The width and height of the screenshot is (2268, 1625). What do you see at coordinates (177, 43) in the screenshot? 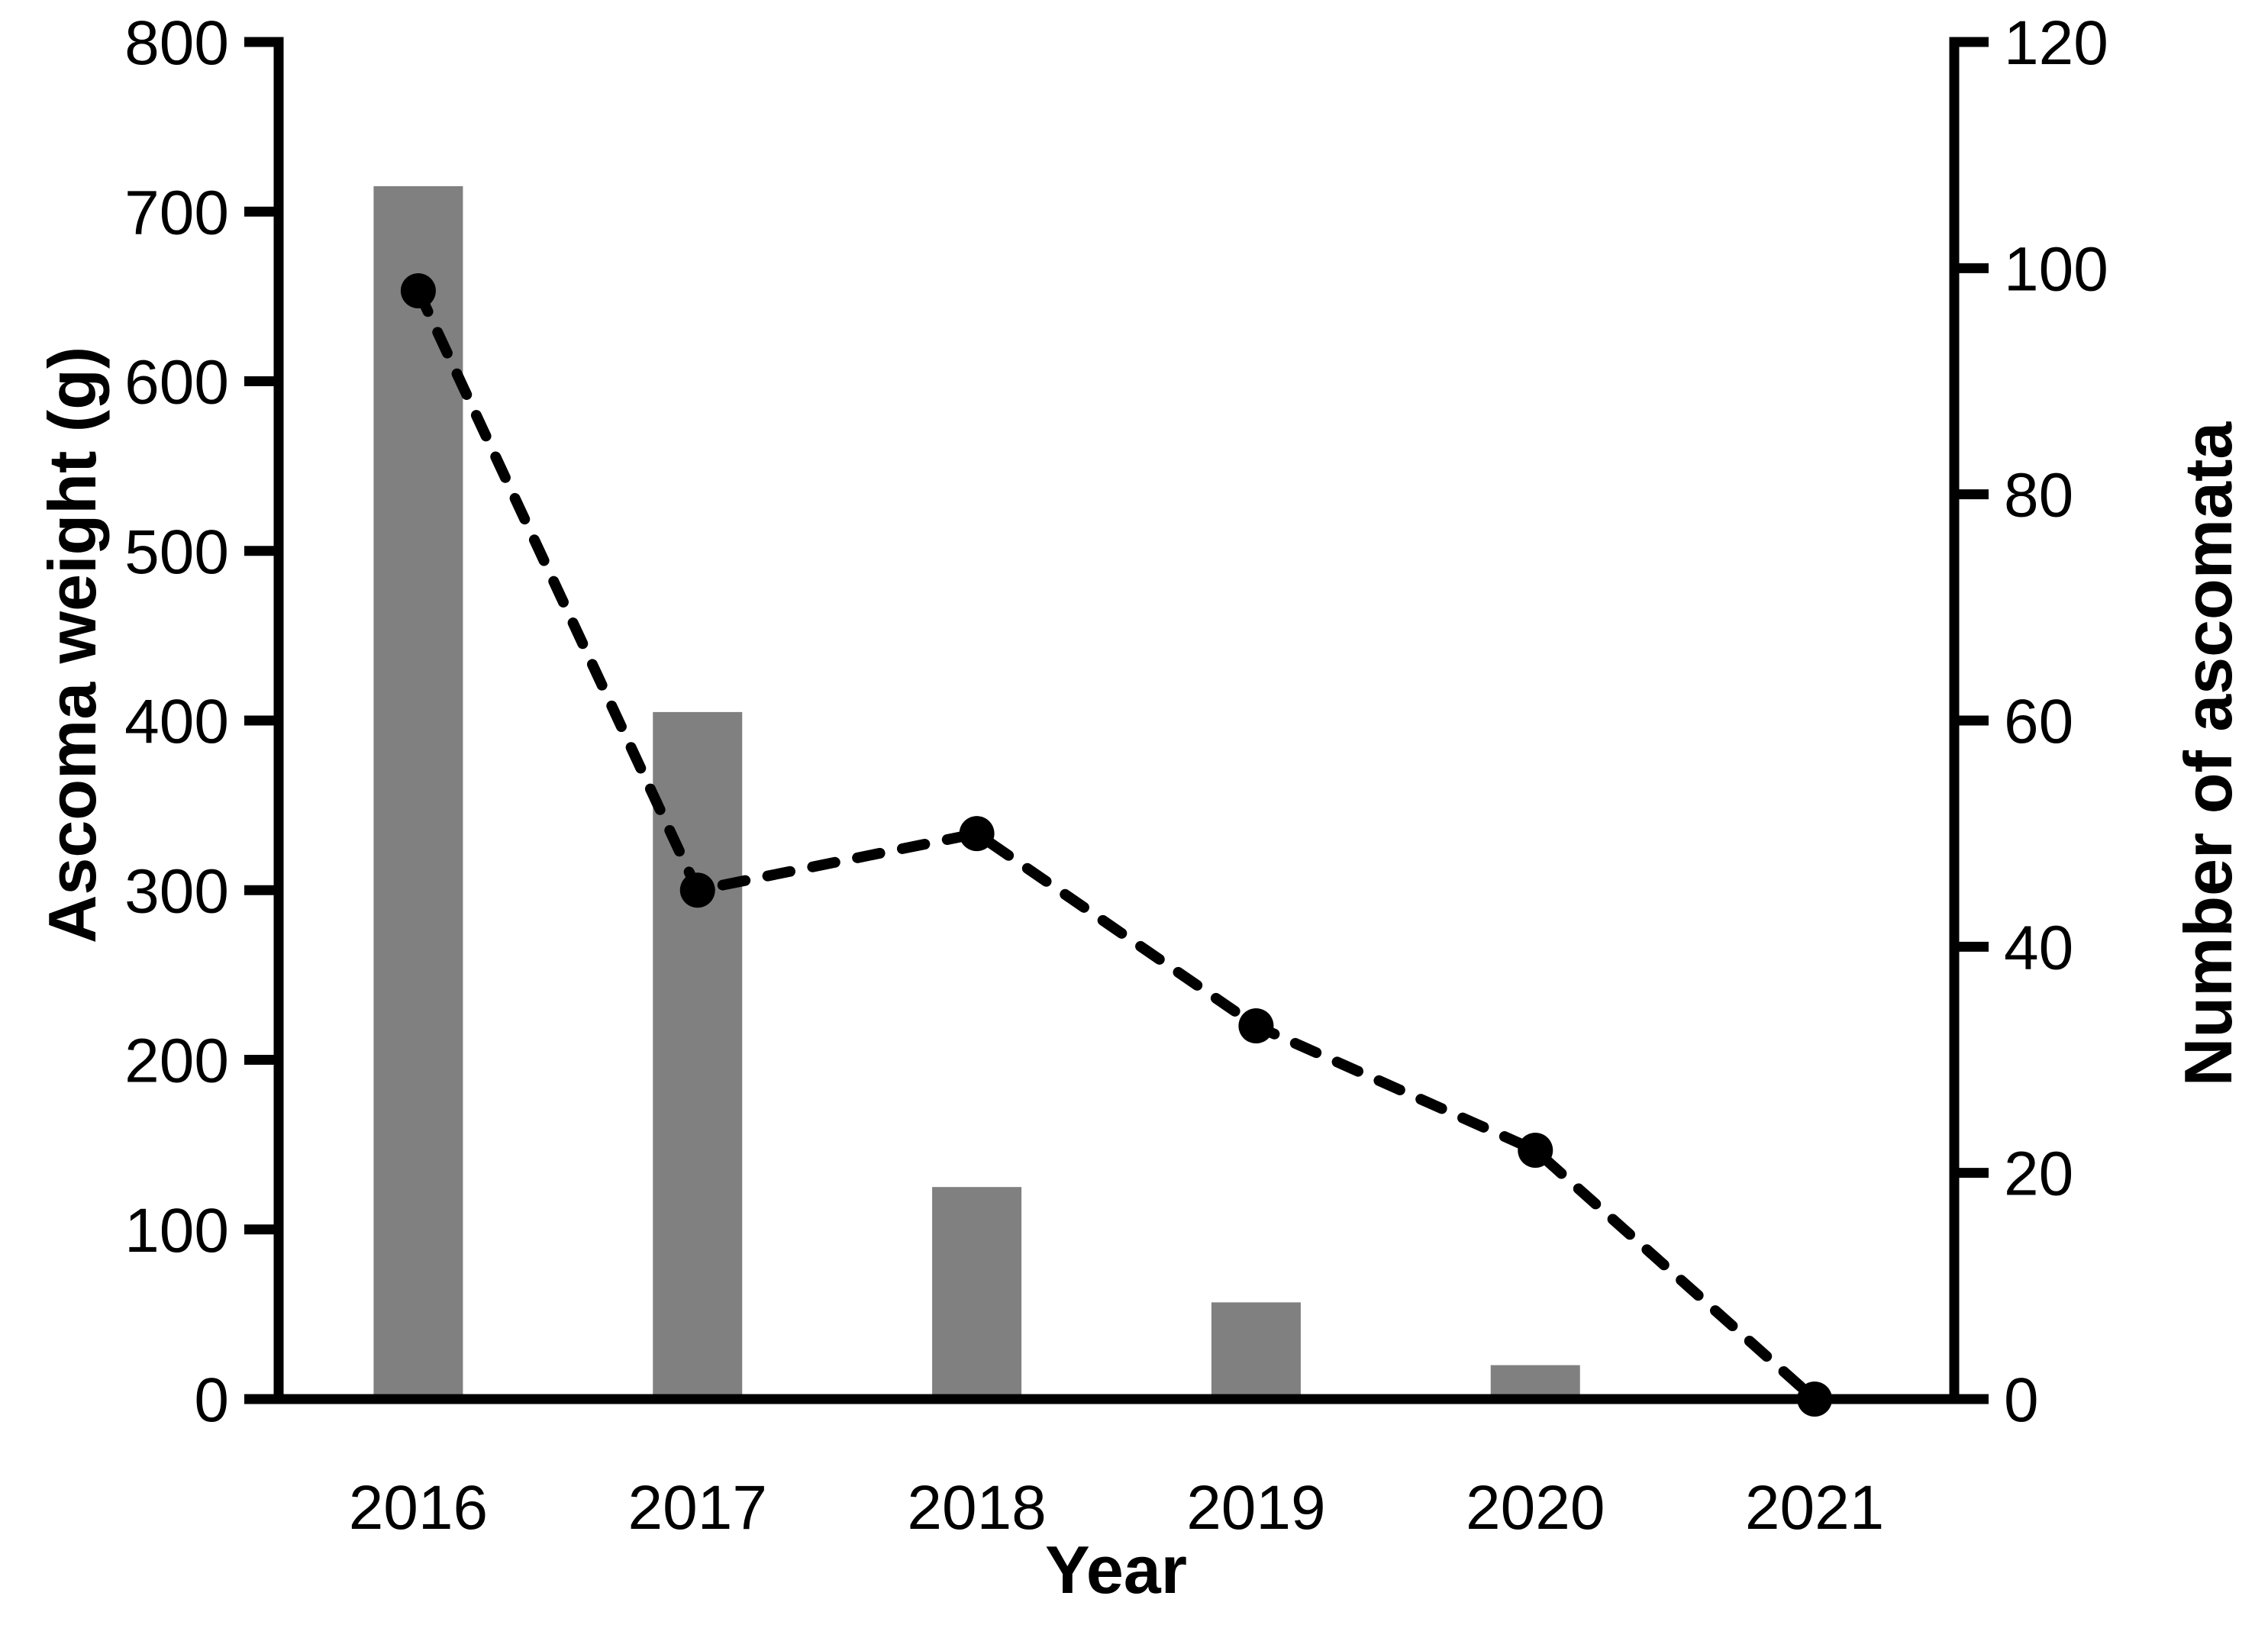
I see `left-axis-tick-label: 800` at bounding box center [177, 43].